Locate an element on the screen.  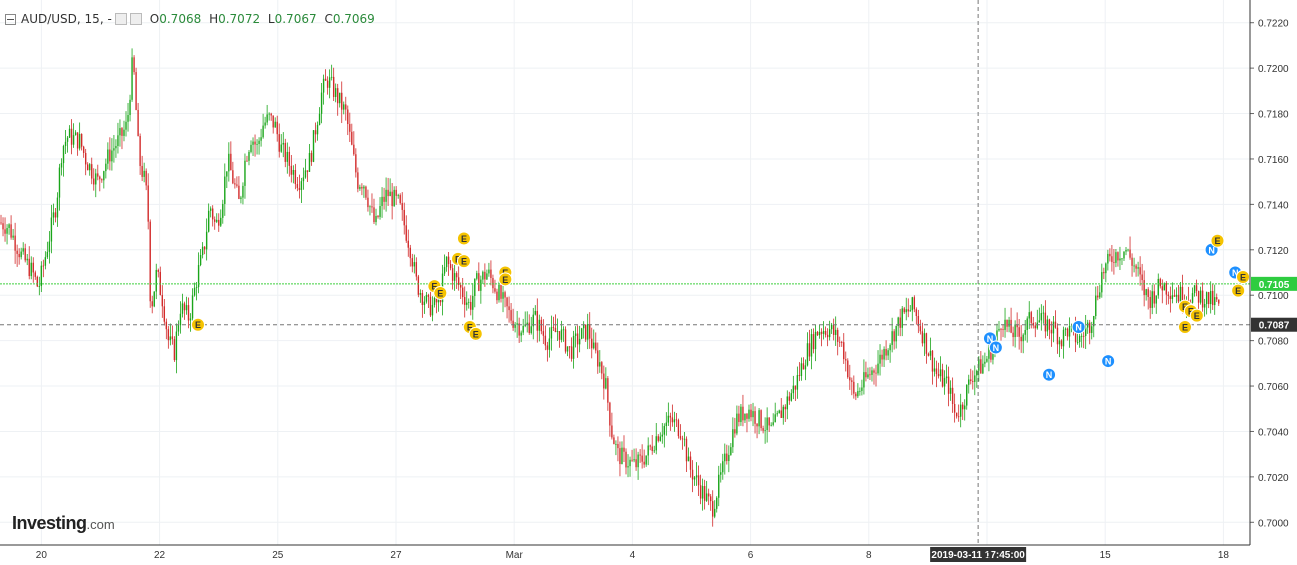
close-icon is located at coordinates (135, 19).